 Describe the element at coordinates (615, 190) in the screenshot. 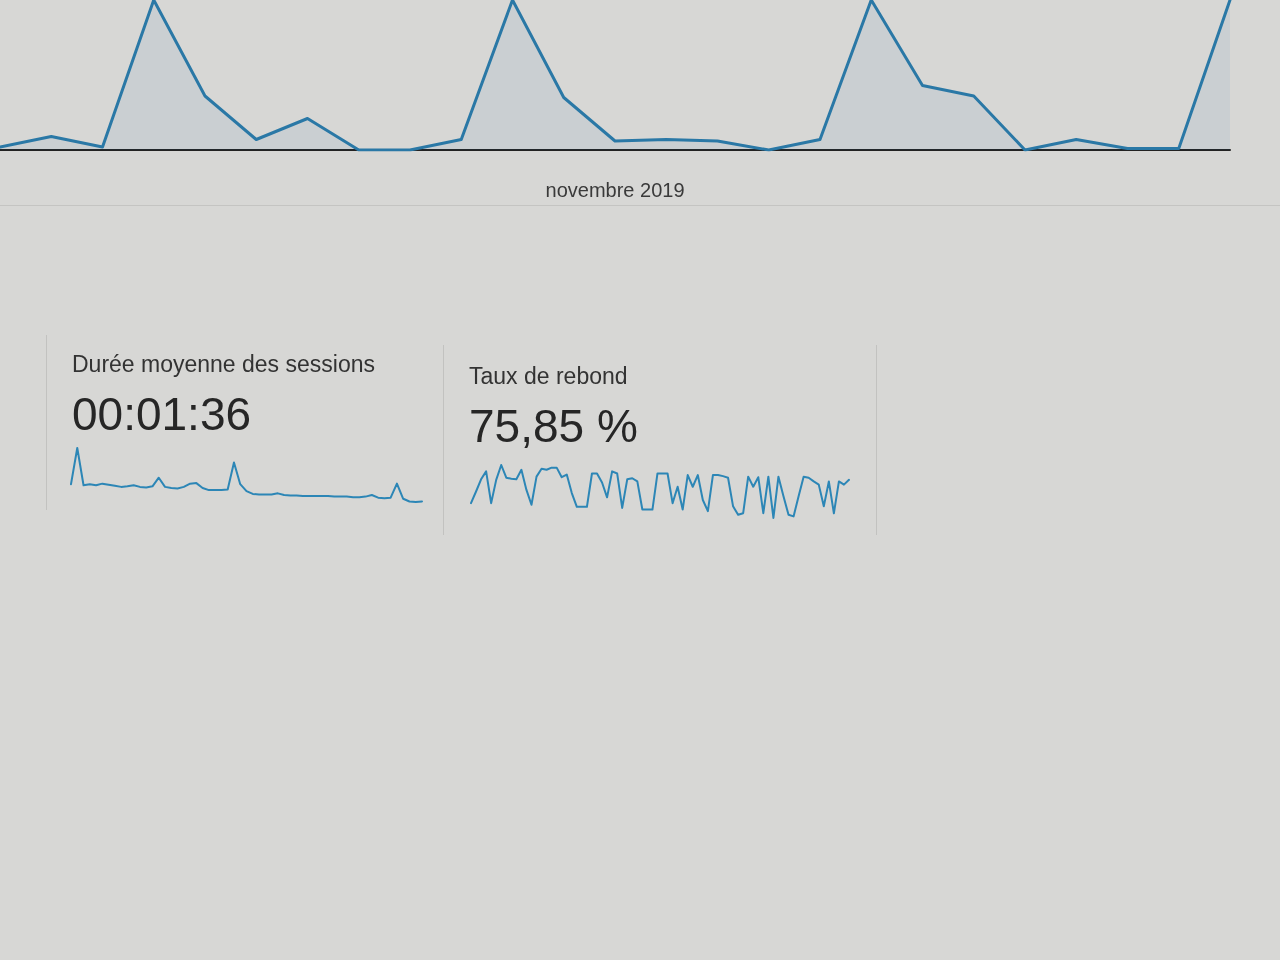

I see `x-axis-title: novembre 2019` at that location.